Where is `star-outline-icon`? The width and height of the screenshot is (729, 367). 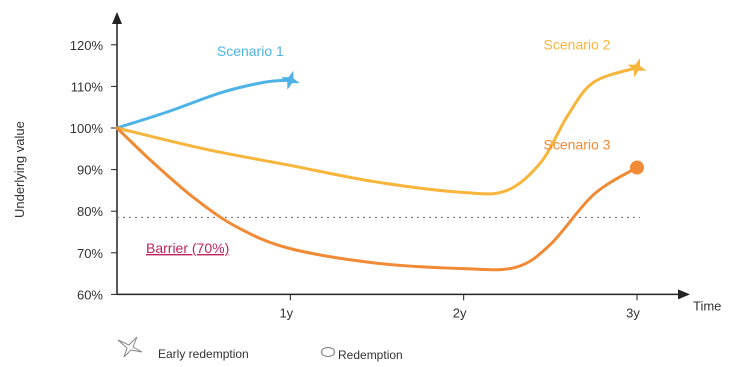 star-outline-icon is located at coordinates (130, 347).